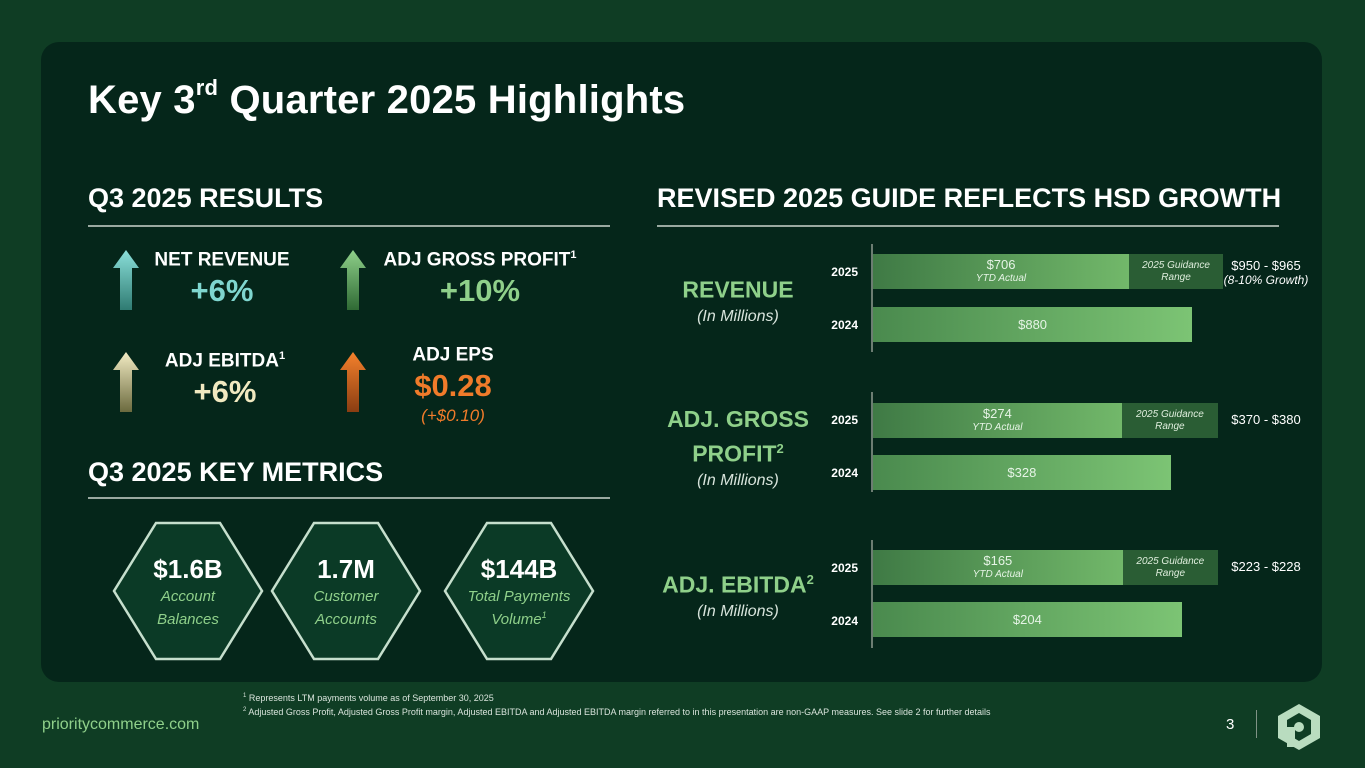  I want to click on gross-profit-guidance-range: $370 - $380, so click(1266, 419).